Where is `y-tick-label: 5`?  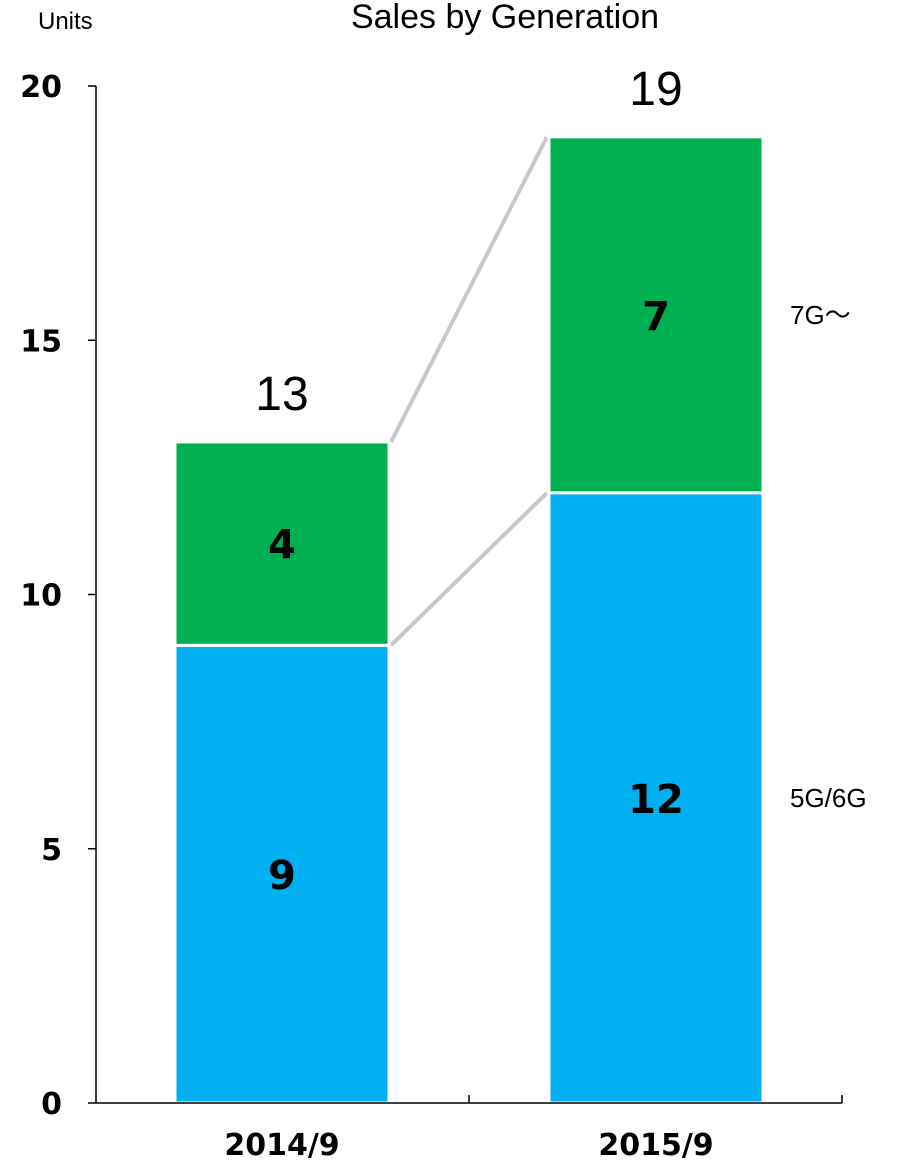 y-tick-label: 5 is located at coordinates (51, 850).